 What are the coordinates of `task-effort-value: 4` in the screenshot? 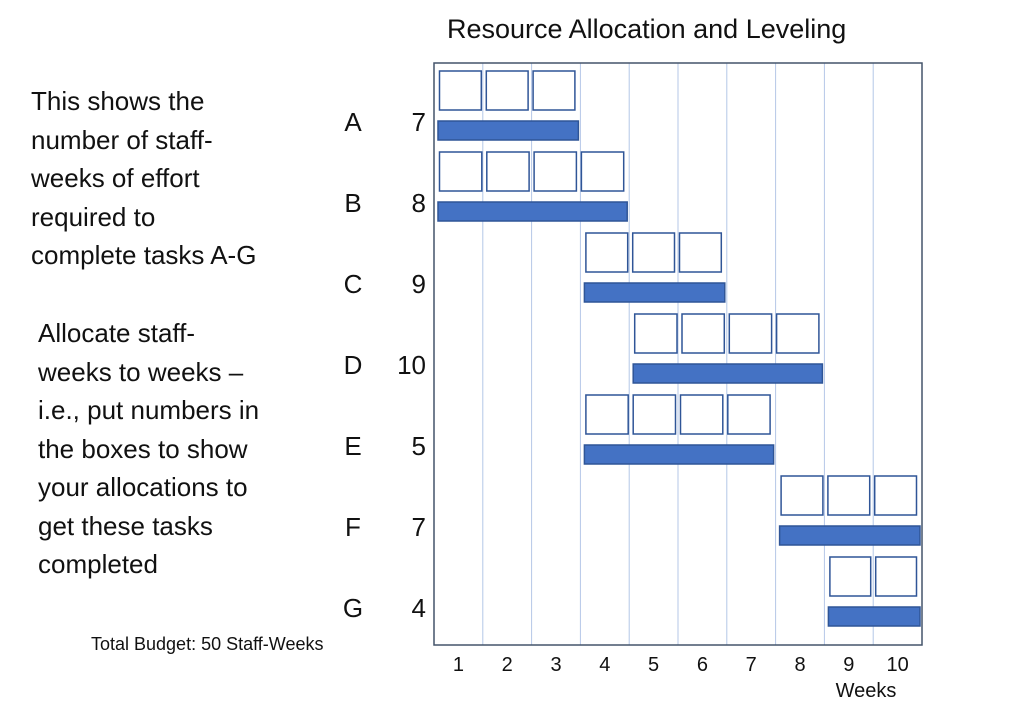 It's located at (419, 608).